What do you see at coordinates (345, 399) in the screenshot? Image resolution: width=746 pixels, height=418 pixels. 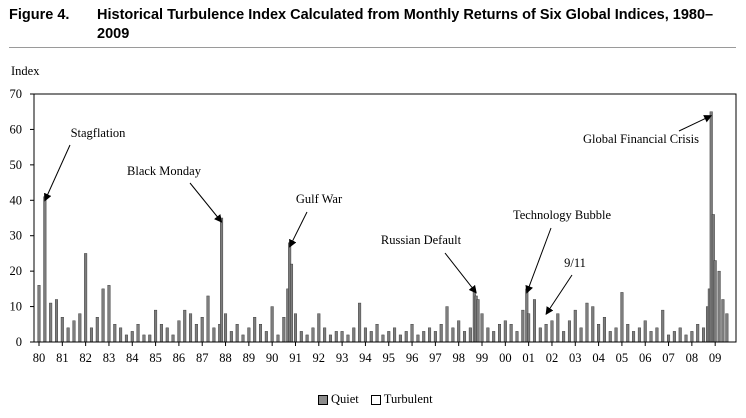 I see `legend-label-quiet: Quiet` at bounding box center [345, 399].